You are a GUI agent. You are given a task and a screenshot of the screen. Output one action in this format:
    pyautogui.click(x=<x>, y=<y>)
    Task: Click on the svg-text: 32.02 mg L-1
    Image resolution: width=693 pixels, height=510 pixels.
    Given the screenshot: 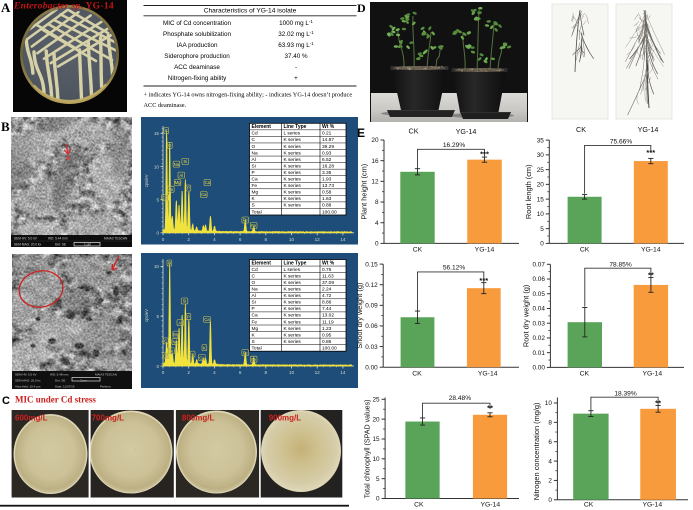 What is the action you would take?
    pyautogui.click(x=296, y=34)
    